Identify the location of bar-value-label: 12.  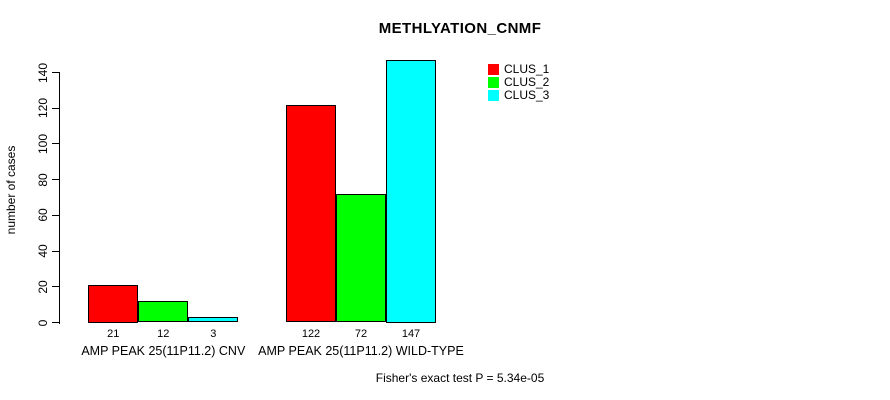
(163, 333).